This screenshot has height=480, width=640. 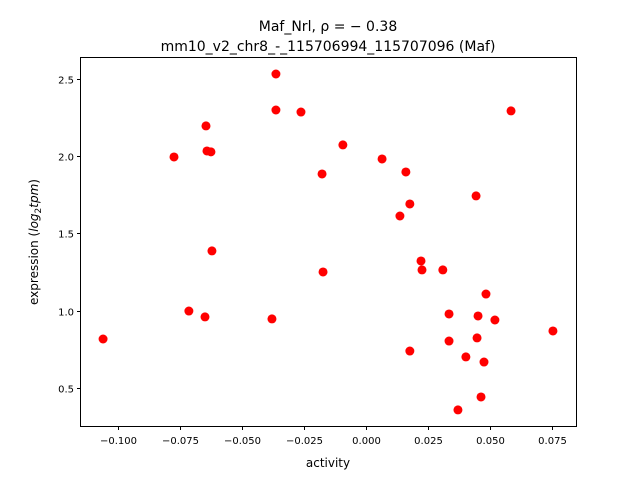 What do you see at coordinates (66, 390) in the screenshot?
I see `y-tick-label: 0.5` at bounding box center [66, 390].